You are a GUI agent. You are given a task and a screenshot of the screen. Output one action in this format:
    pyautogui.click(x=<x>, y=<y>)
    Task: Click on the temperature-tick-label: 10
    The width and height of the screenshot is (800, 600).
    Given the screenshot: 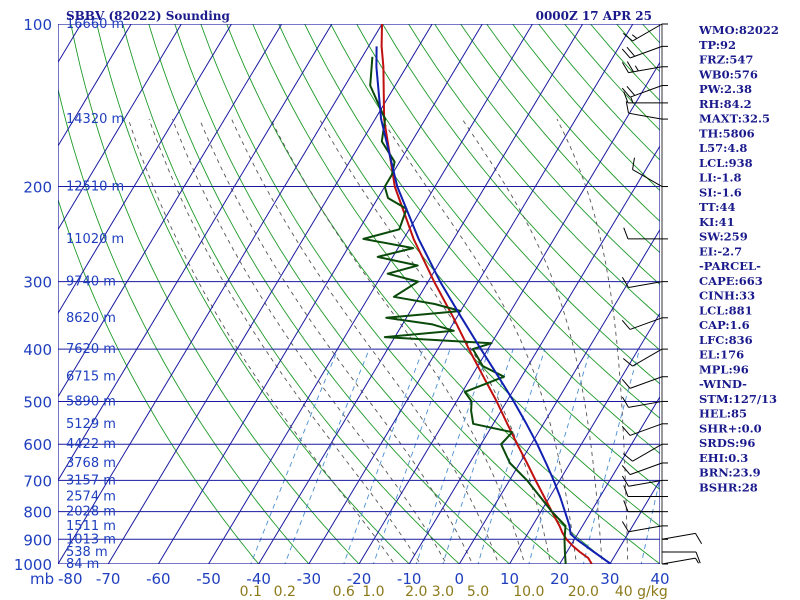 What is the action you would take?
    pyautogui.click(x=509, y=579)
    